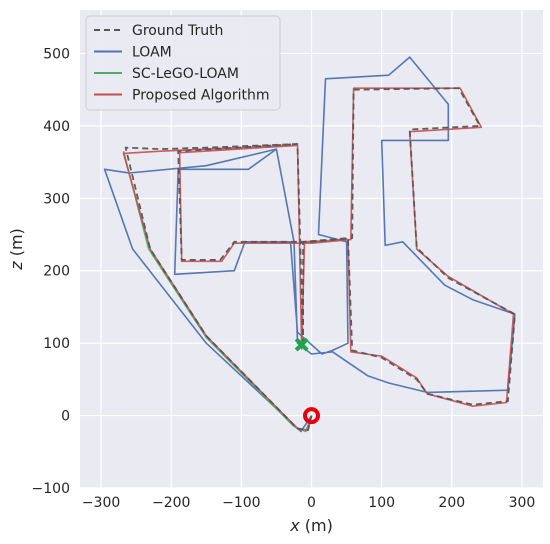 This screenshot has width=550, height=544. I want to click on y-tick-label: 200, so click(56, 272).